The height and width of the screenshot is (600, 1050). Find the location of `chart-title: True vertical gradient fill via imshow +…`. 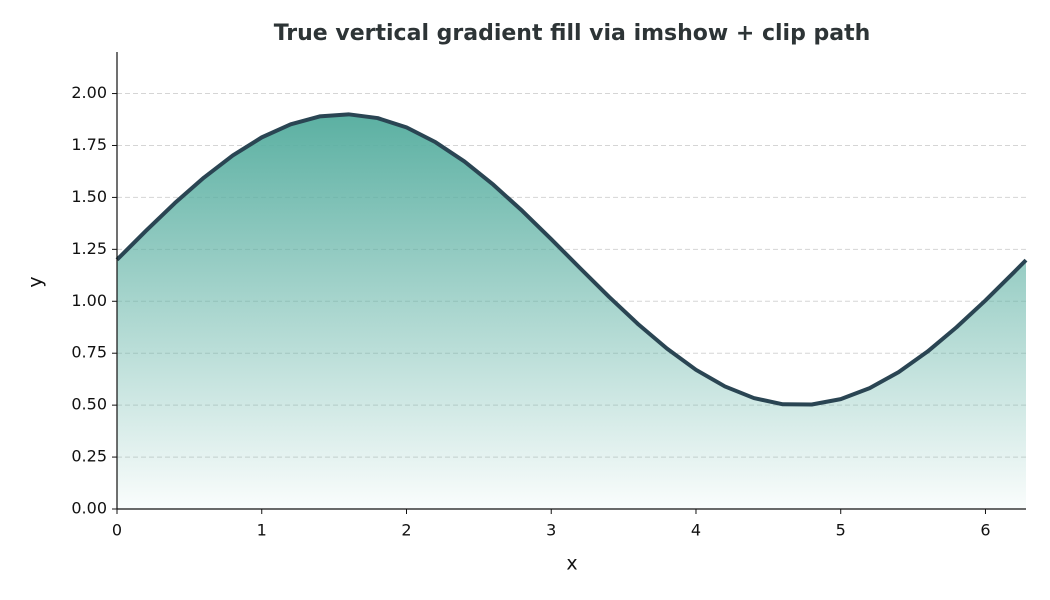

chart-title: True vertical gradient fill via imshow +… is located at coordinates (572, 33).